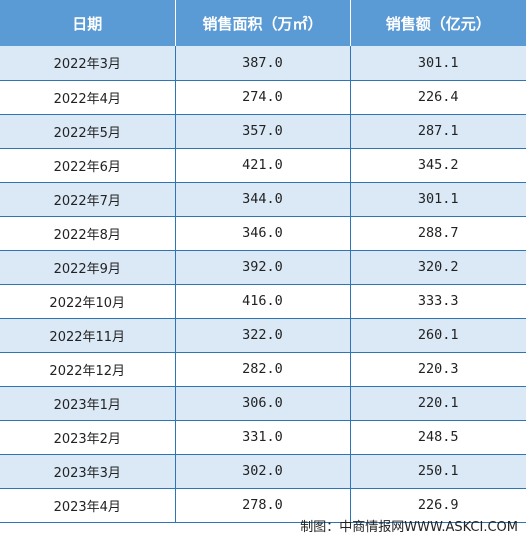 The height and width of the screenshot is (540, 526). I want to click on column-header-area: 销售面积（万㎡）, so click(263, 23).